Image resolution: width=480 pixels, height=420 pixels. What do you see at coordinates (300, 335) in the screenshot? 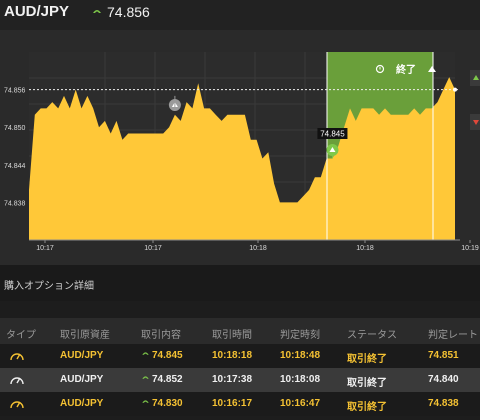
I see `column-header: 判定時刻` at bounding box center [300, 335].